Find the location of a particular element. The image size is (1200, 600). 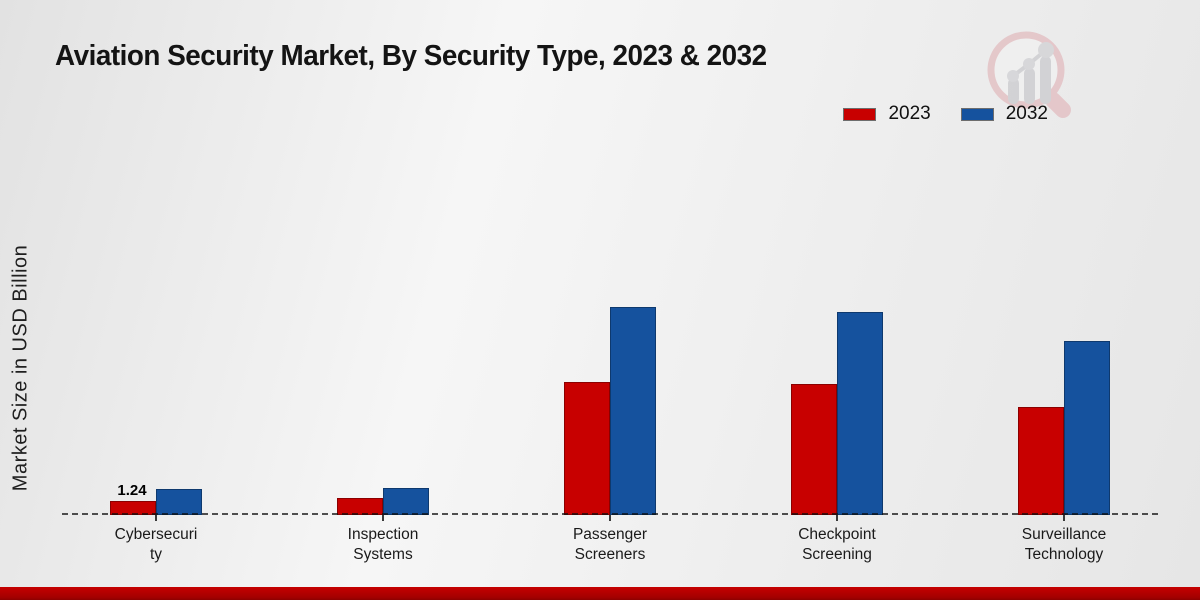

legend-item-2023: 2023 is located at coordinates (887, 114).